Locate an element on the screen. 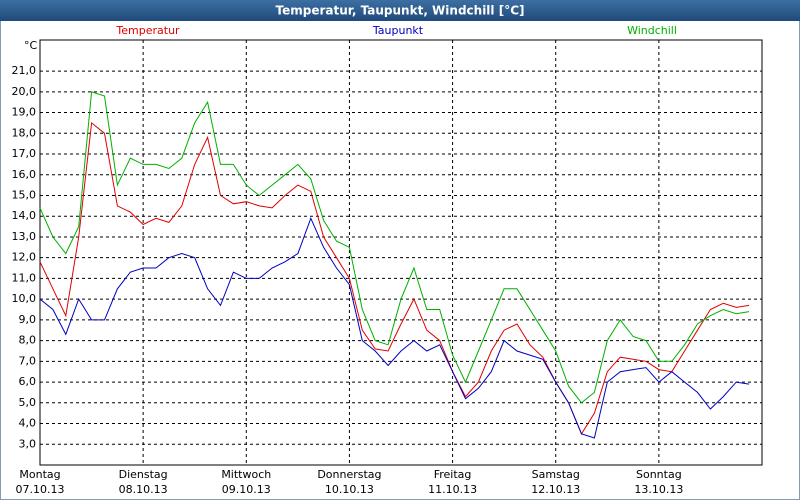 This screenshot has width=800, height=504. y-tick-label: 9,0 is located at coordinates (28, 319).